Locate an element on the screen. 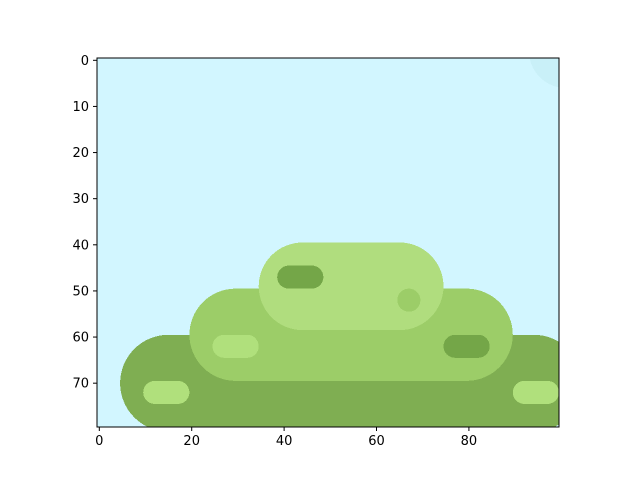 The height and width of the screenshot is (480, 640). top-small-spot is located at coordinates (409, 300).